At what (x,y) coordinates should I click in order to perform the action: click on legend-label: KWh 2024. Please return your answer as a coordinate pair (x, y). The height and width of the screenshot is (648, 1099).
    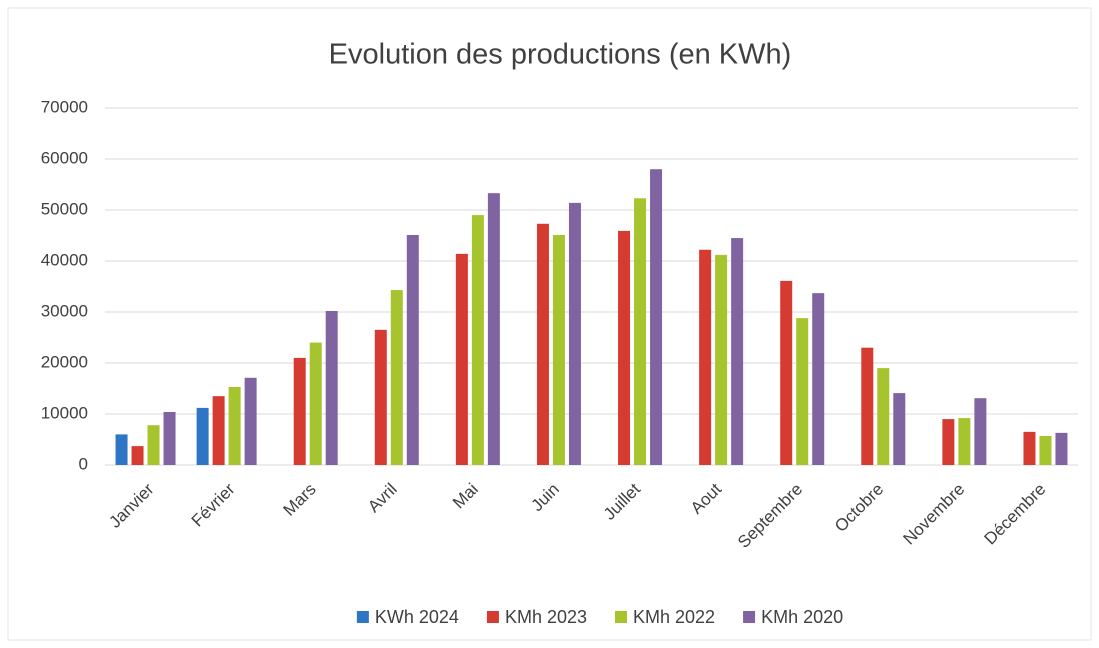
    Looking at the image, I should click on (417, 617).